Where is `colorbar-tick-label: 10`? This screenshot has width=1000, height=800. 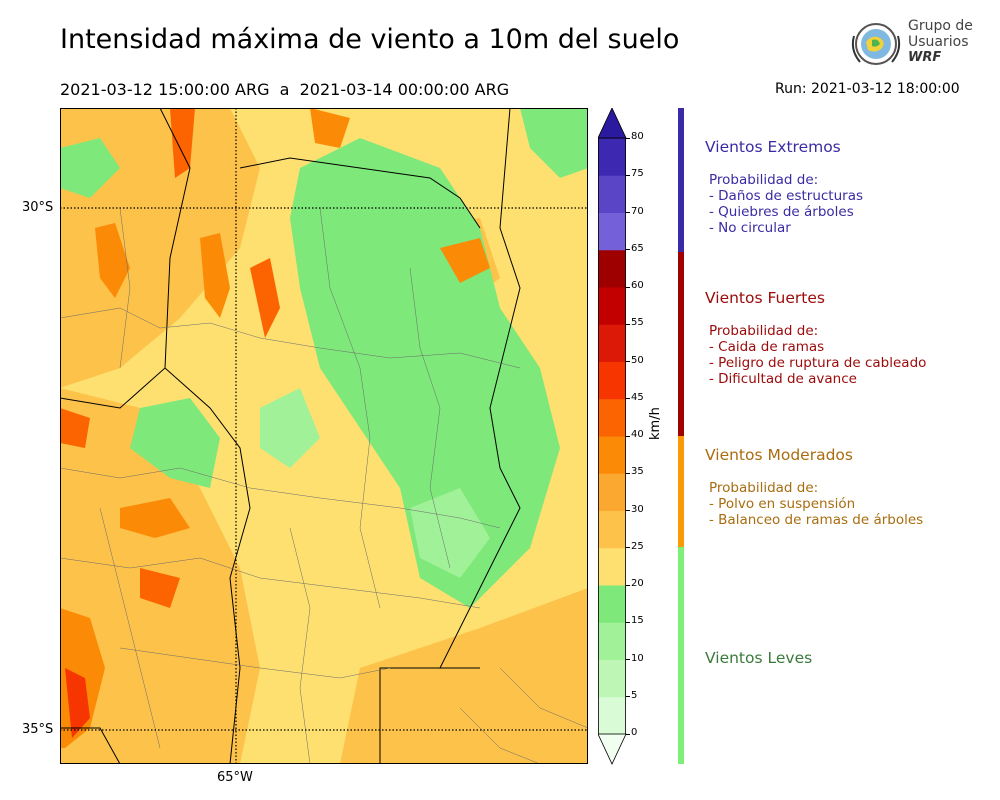 colorbar-tick-label: 10 is located at coordinates (637, 658).